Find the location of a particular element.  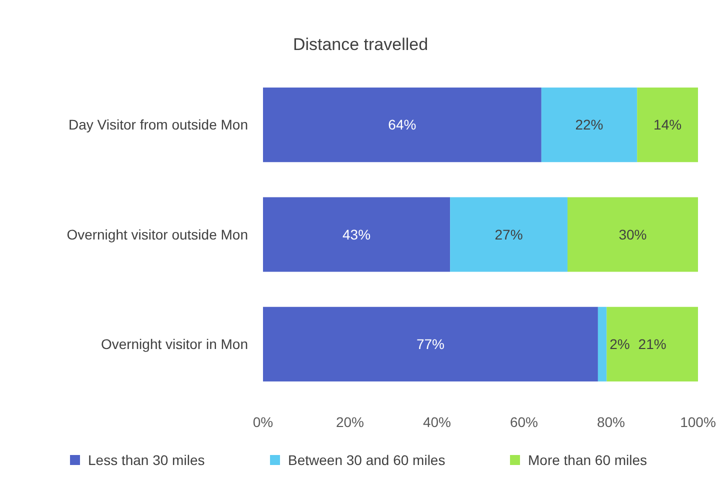

data-label: 64% is located at coordinates (402, 124).